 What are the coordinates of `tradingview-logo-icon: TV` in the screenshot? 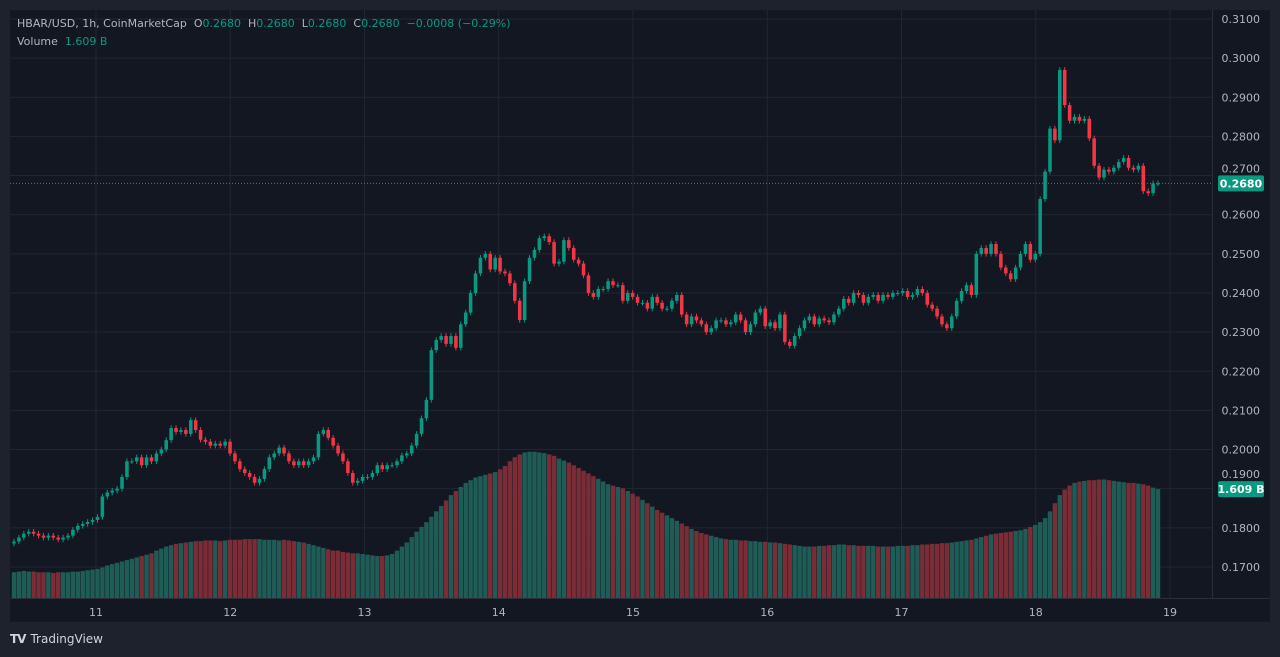 It's located at (18, 639).